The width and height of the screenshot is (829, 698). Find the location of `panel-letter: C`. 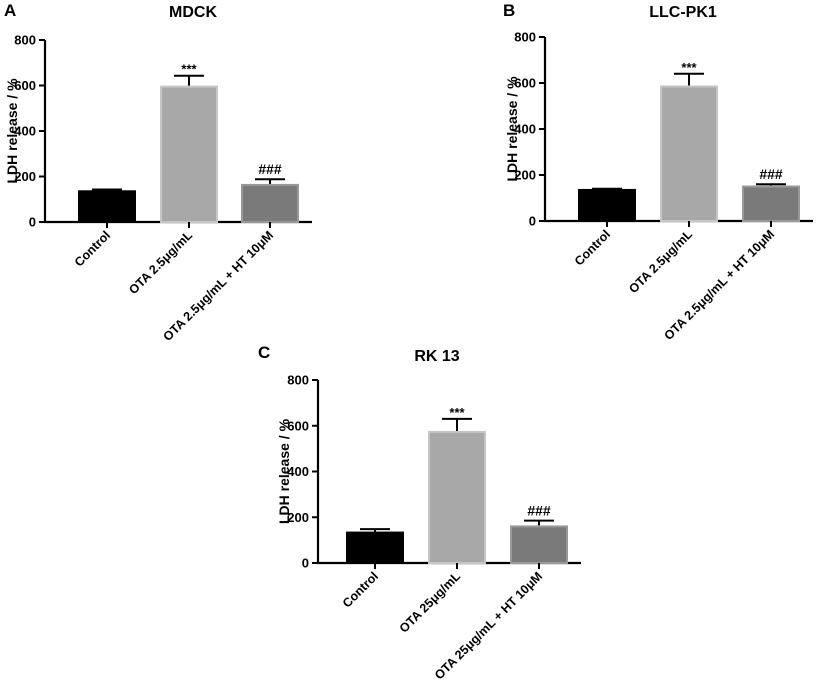

panel-letter: C is located at coordinates (264, 352).